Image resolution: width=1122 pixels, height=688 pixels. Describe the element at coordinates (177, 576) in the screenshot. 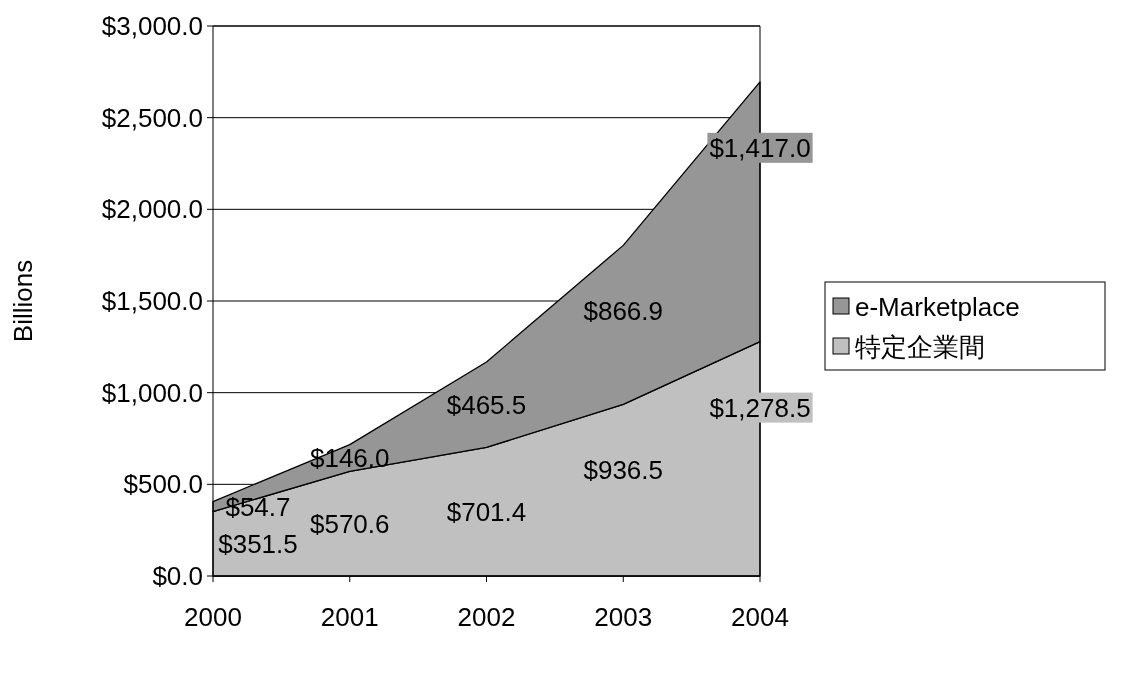

I see `y-tick-label: $0.0` at that location.